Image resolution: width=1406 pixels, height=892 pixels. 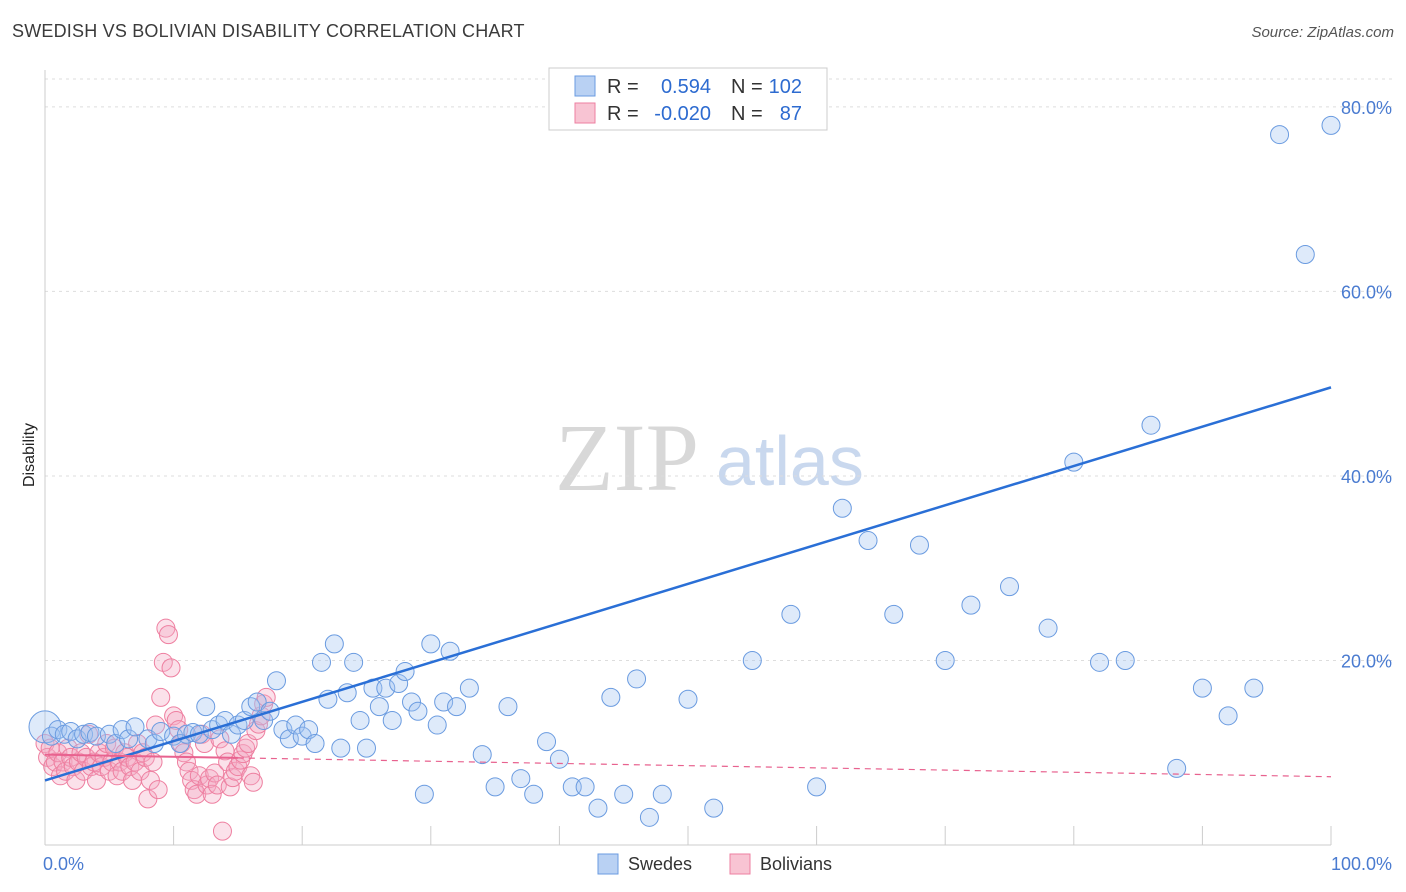 I want to click on legend-n-value: 87, so click(x=791, y=114).